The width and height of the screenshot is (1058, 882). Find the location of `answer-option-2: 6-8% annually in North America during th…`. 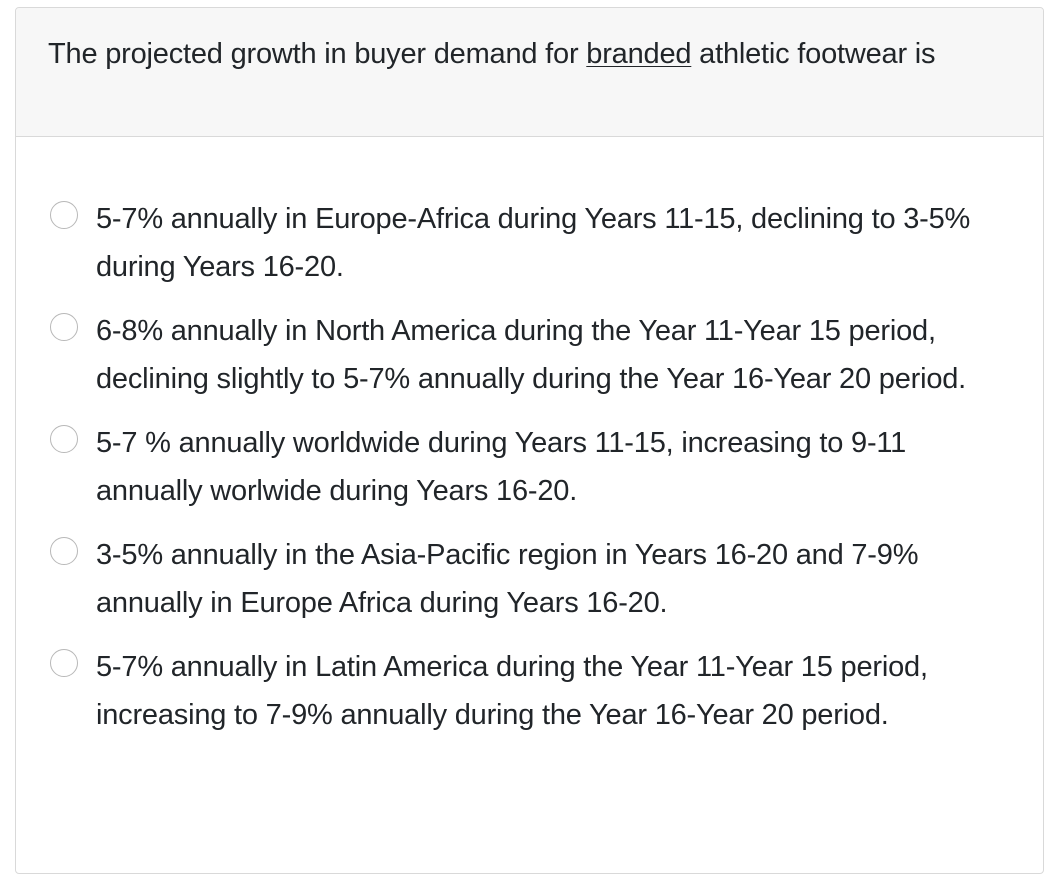

answer-option-2: 6-8% annually in North America during th… is located at coordinates (531, 355).